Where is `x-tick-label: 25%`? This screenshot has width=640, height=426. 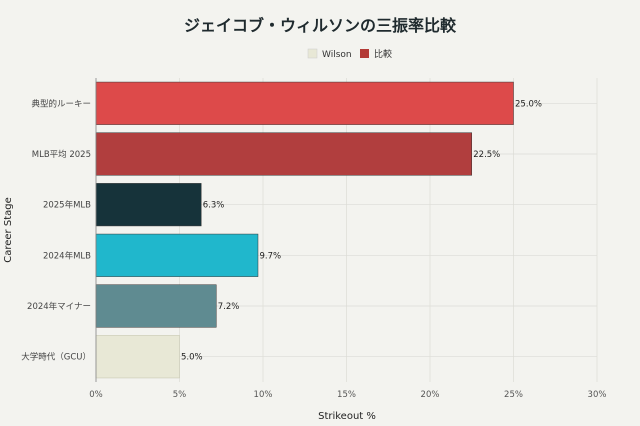
x-tick-label: 25% is located at coordinates (513, 395).